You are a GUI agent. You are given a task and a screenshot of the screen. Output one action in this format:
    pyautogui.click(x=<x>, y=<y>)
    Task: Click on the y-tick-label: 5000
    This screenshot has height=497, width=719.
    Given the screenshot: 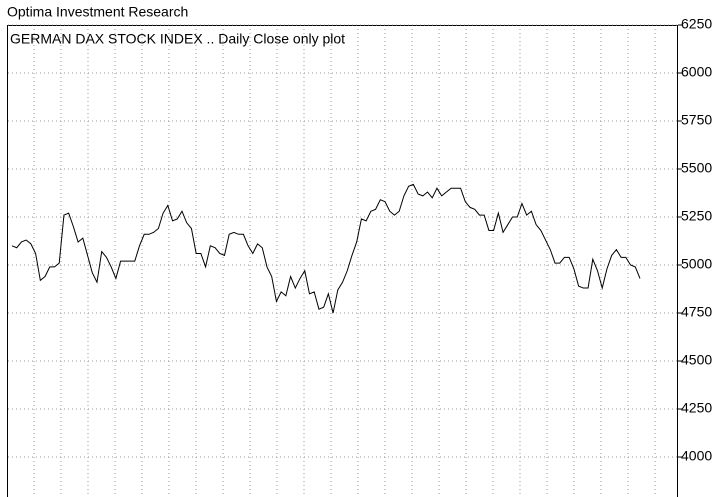 What is the action you would take?
    pyautogui.click(x=696, y=264)
    